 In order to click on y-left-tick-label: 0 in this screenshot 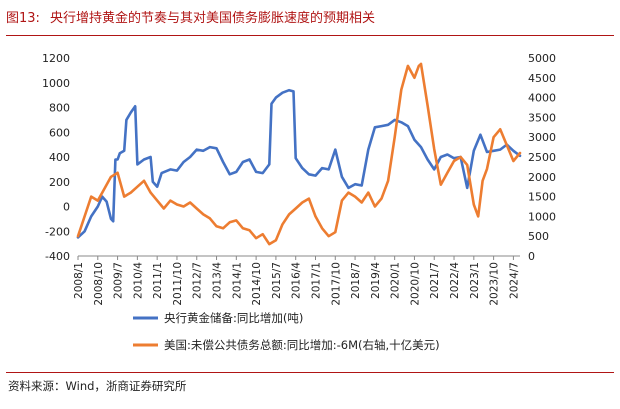, I will do `click(66, 207)`.